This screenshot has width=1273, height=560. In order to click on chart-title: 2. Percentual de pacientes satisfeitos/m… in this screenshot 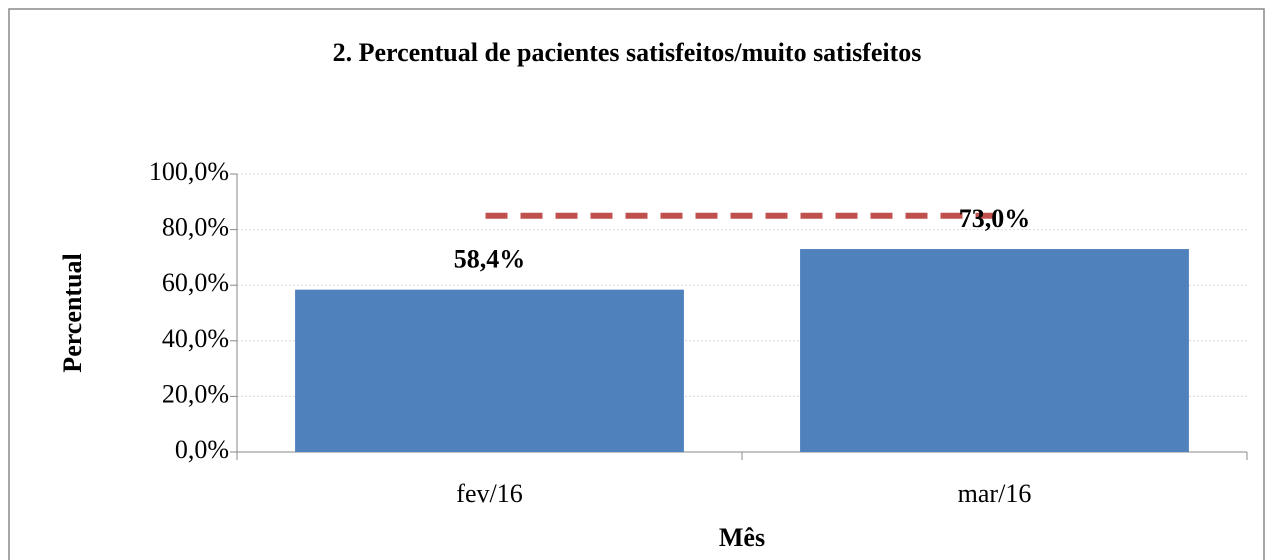, I will do `click(627, 52)`.